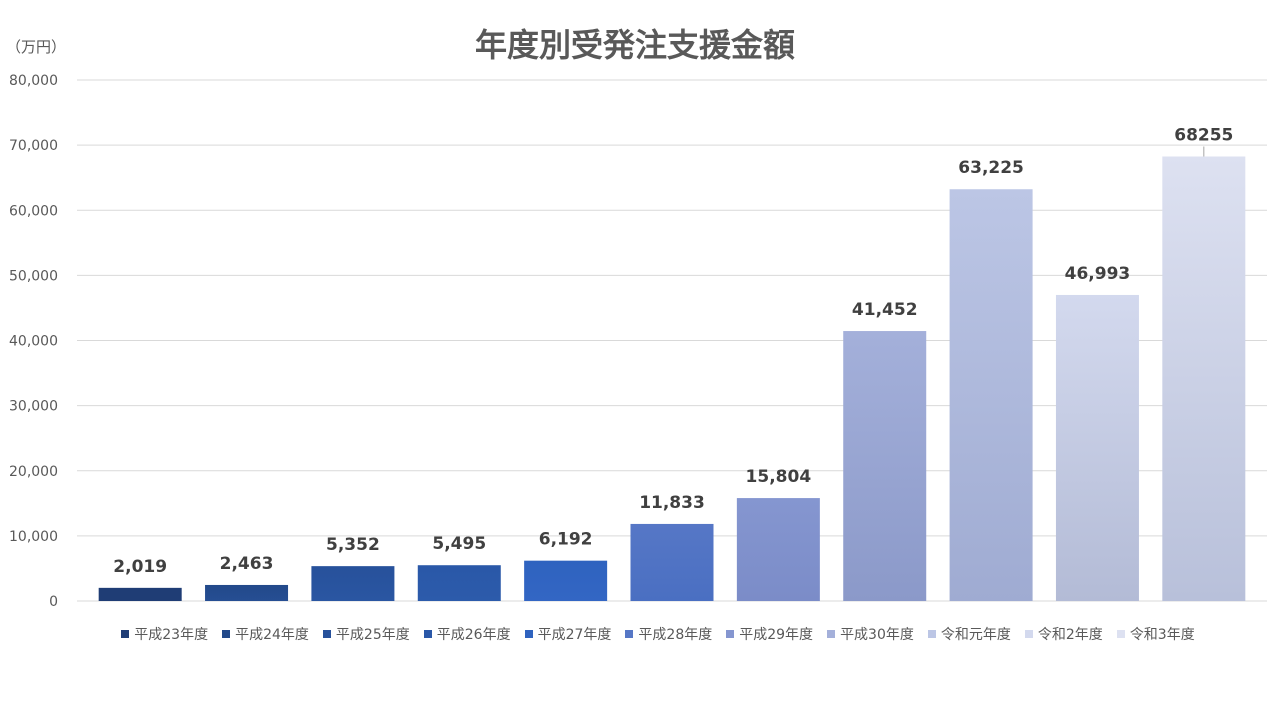 The height and width of the screenshot is (720, 1280). Describe the element at coordinates (353, 545) in the screenshot. I see `data-label: 5,352` at that location.